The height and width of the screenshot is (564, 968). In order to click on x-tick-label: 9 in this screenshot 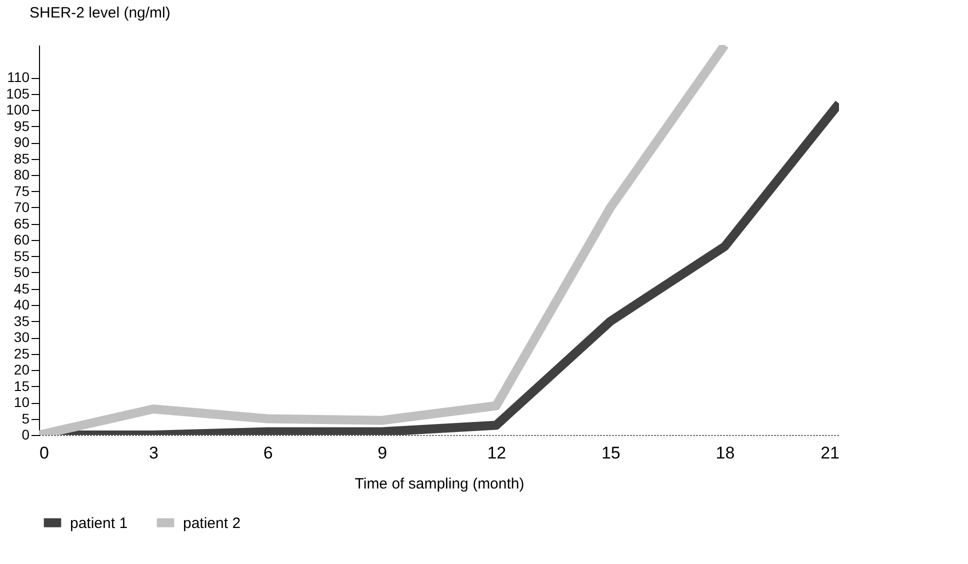, I will do `click(383, 453)`.